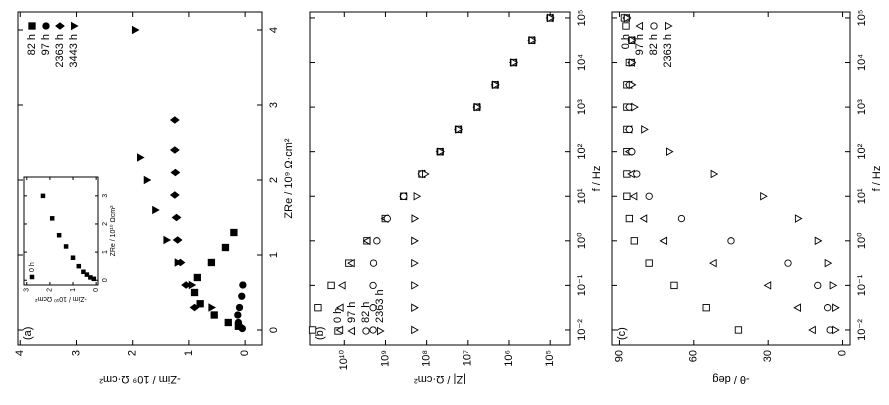 The width and height of the screenshot is (889, 405). Describe the element at coordinates (668, 51) in the screenshot. I see `legend-label: 2363 h` at that location.